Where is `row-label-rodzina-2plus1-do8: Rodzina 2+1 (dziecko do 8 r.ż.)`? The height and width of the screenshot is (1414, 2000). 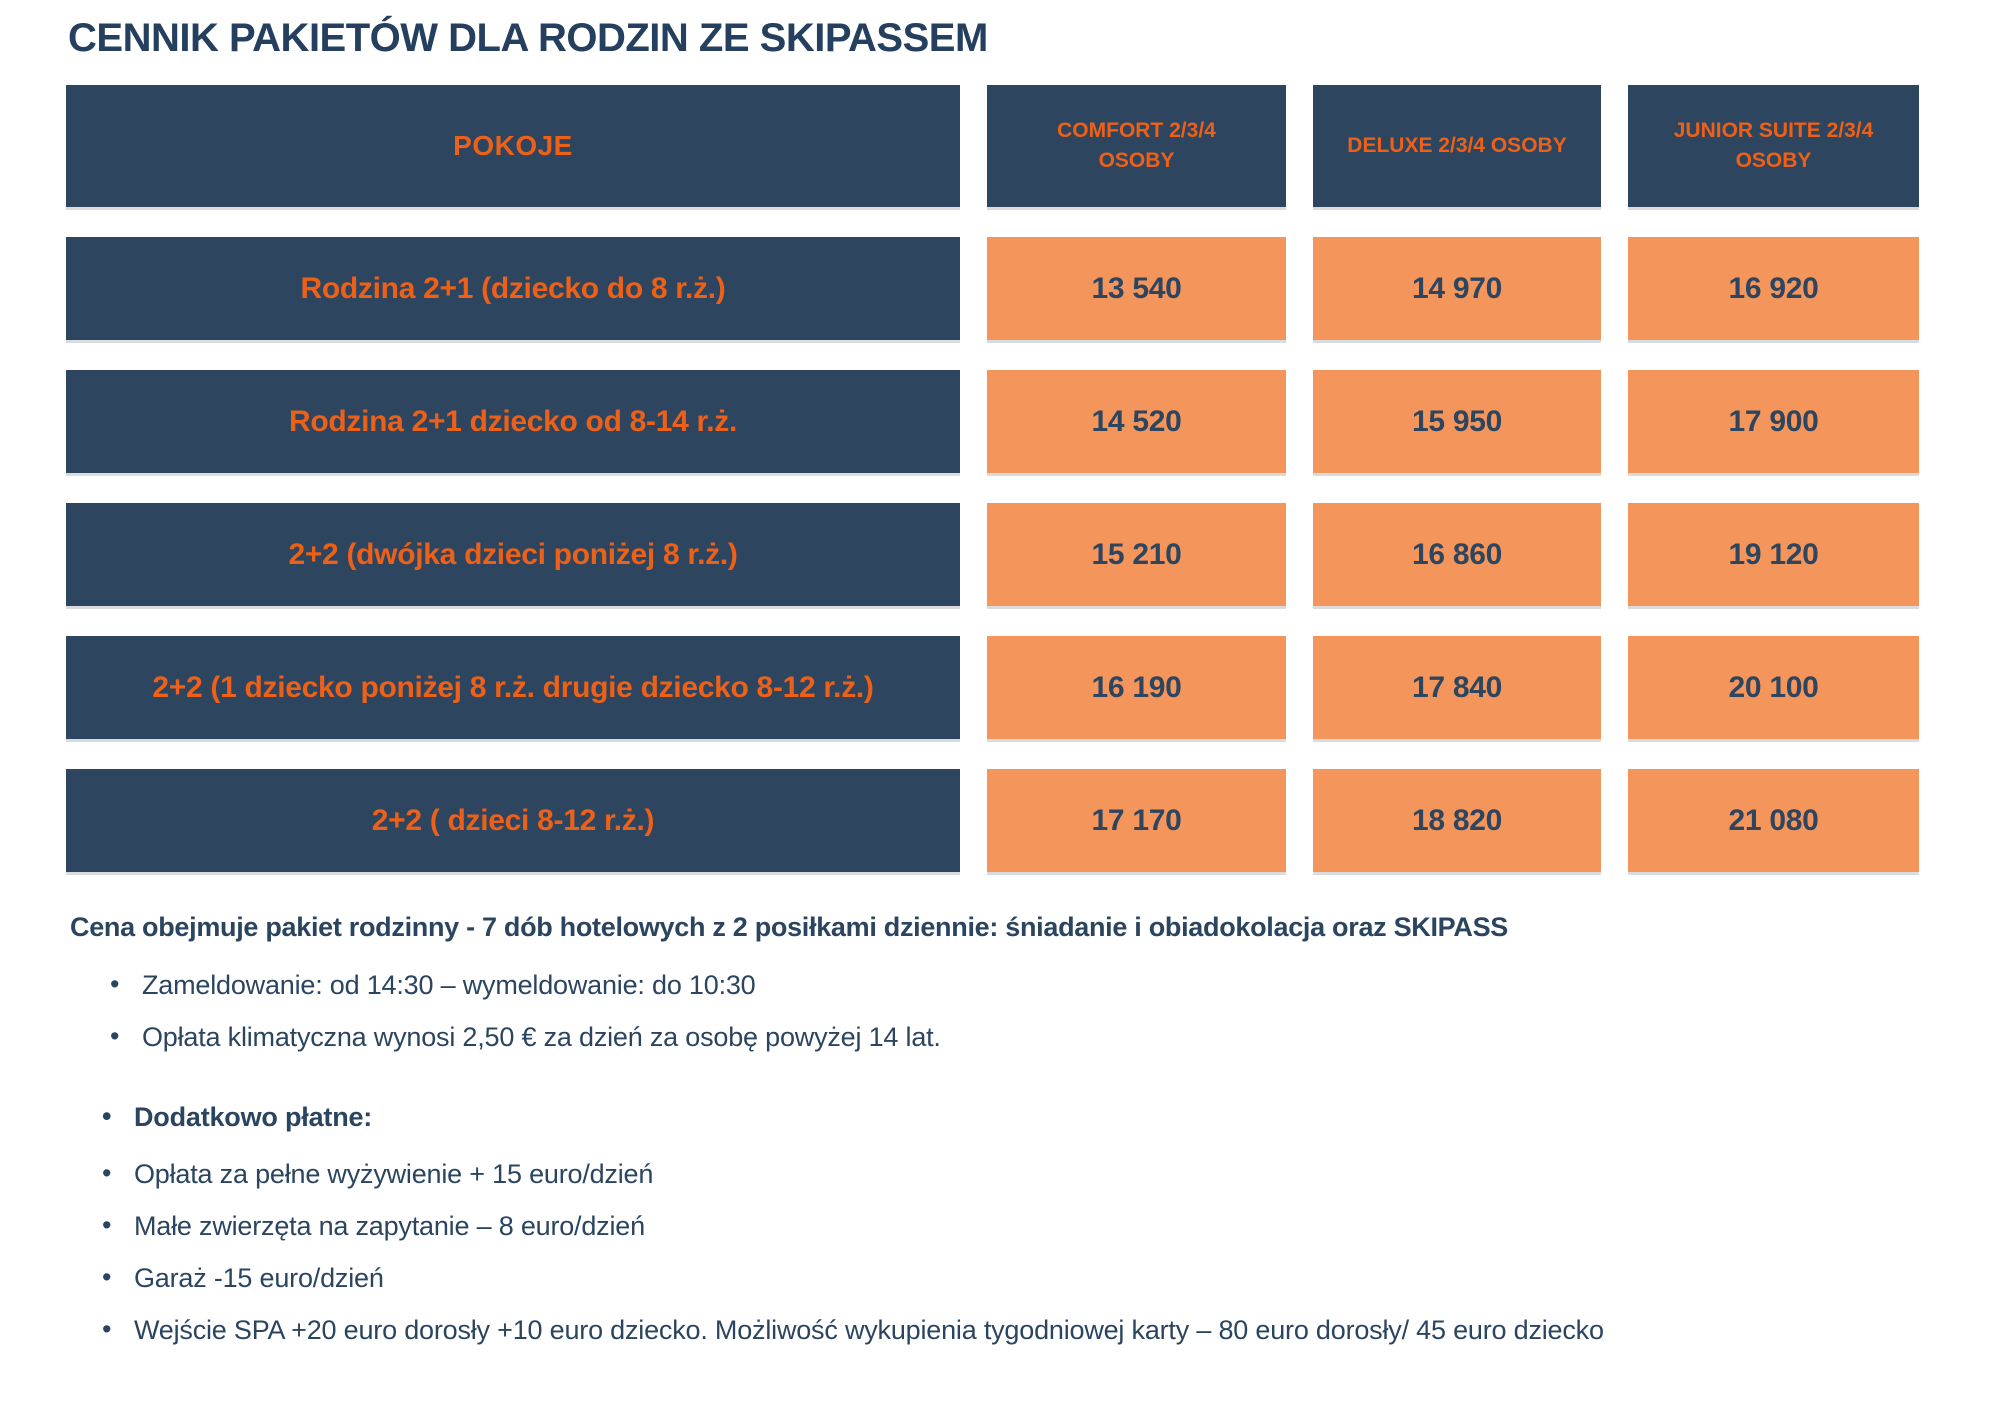 row-label-rodzina-2plus1-do8: Rodzina 2+1 (dziecko do 8 r.ż.) is located at coordinates (513, 288).